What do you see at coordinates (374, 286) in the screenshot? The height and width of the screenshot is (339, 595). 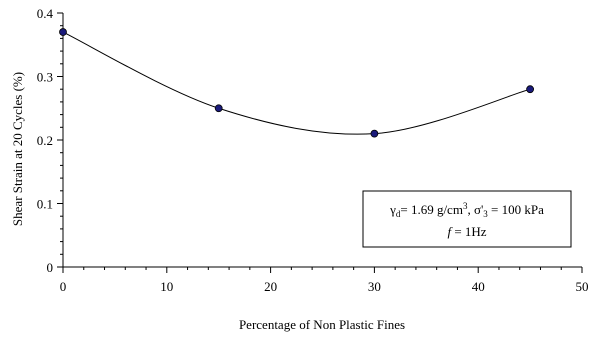 I see `x-tick-label: 30` at bounding box center [374, 286].